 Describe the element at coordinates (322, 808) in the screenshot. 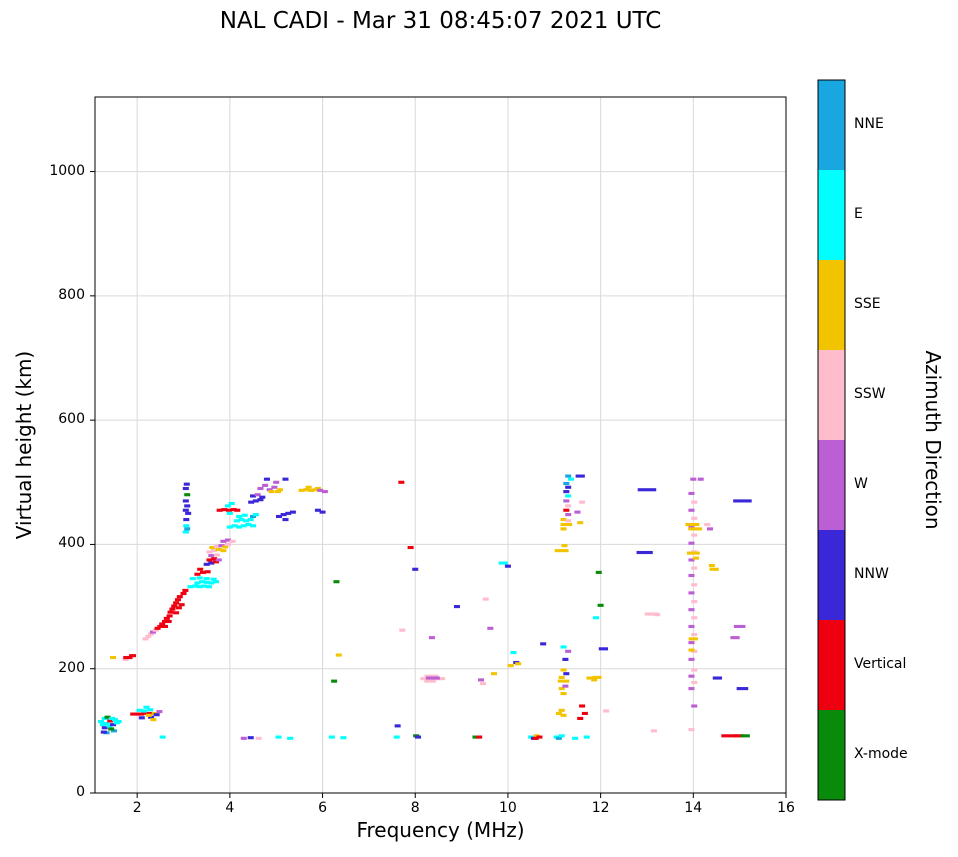

I see `x-tick-label: 6` at that location.